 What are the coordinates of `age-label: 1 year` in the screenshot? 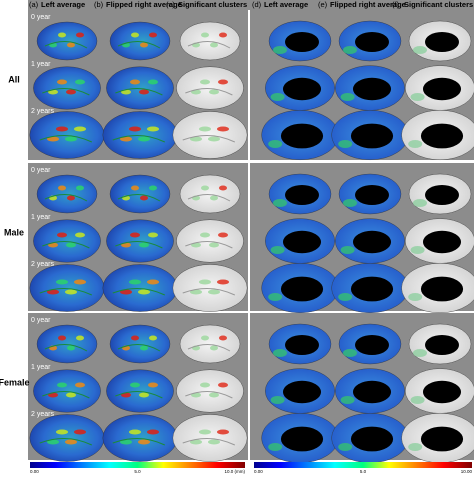 It's located at (41, 217).